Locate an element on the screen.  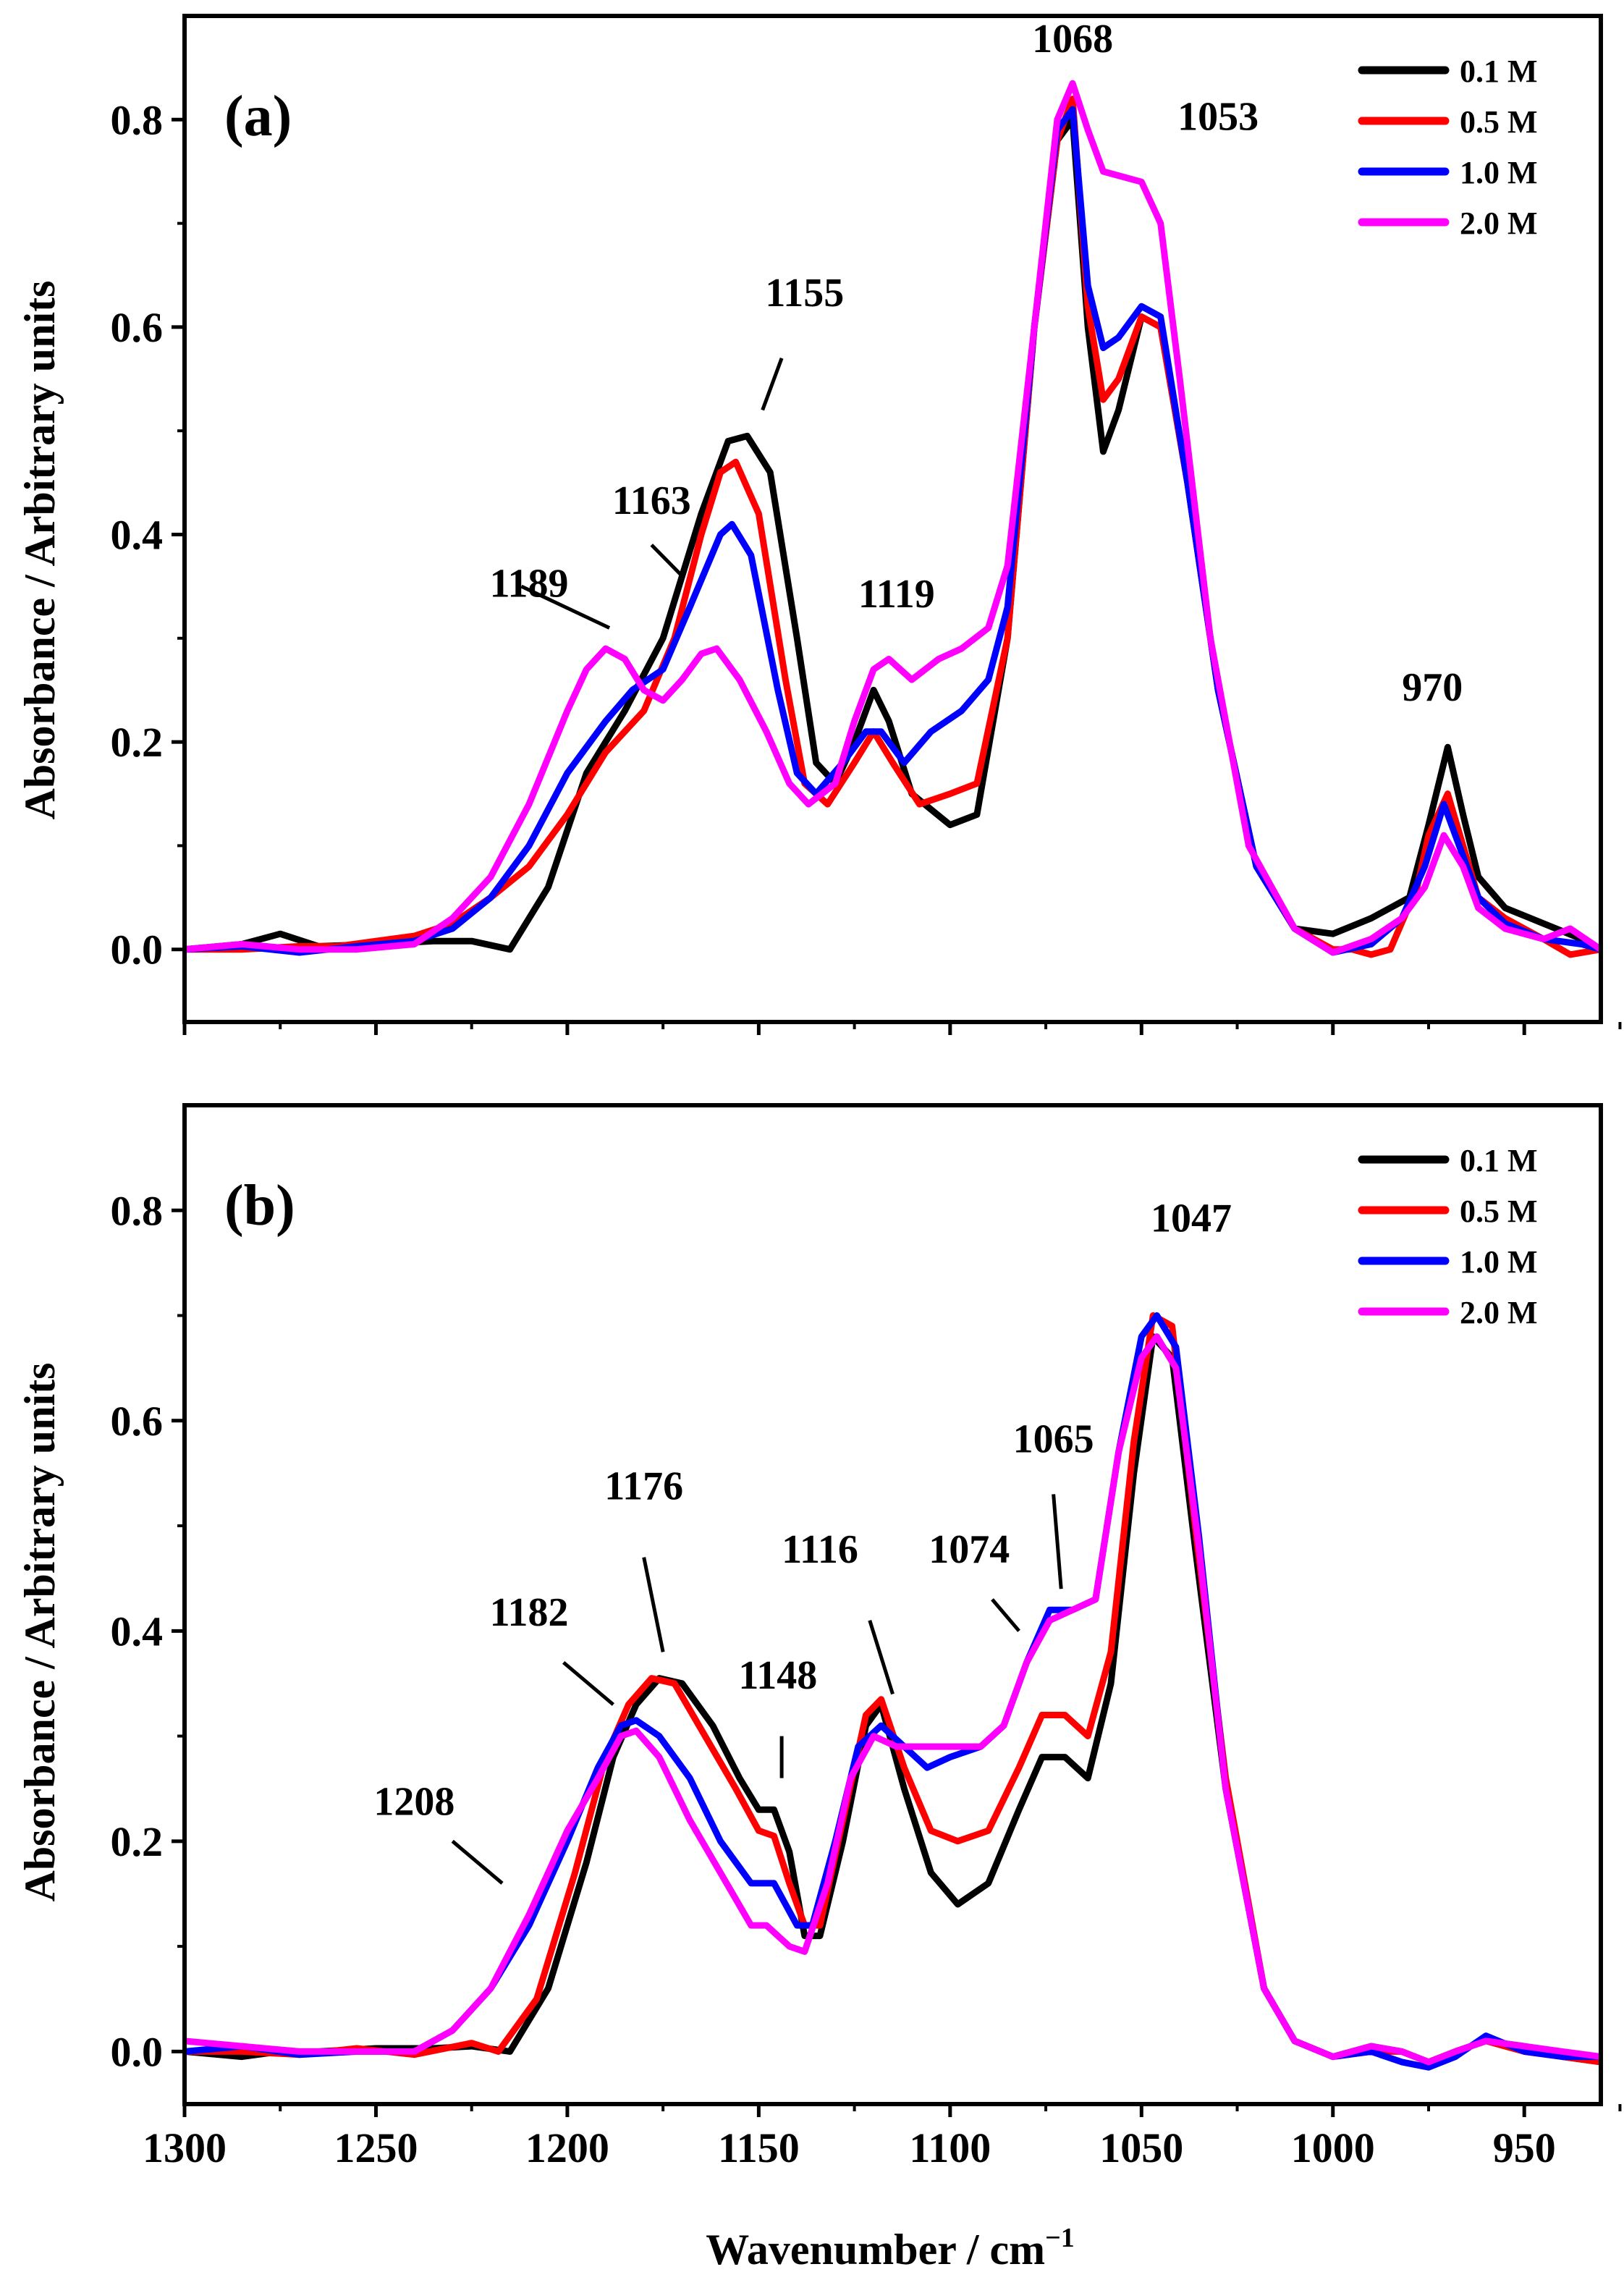
x-tick-label: 1050 is located at coordinates (1141, 2147).